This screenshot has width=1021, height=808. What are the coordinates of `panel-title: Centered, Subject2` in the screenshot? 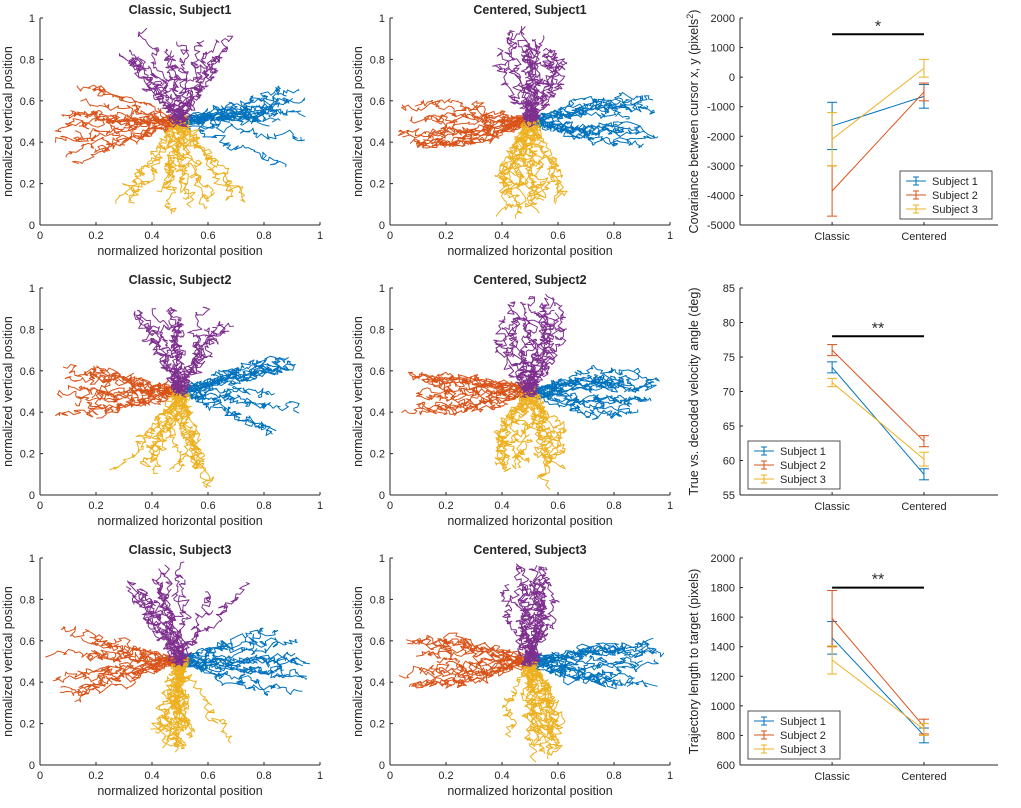 It's located at (529, 280).